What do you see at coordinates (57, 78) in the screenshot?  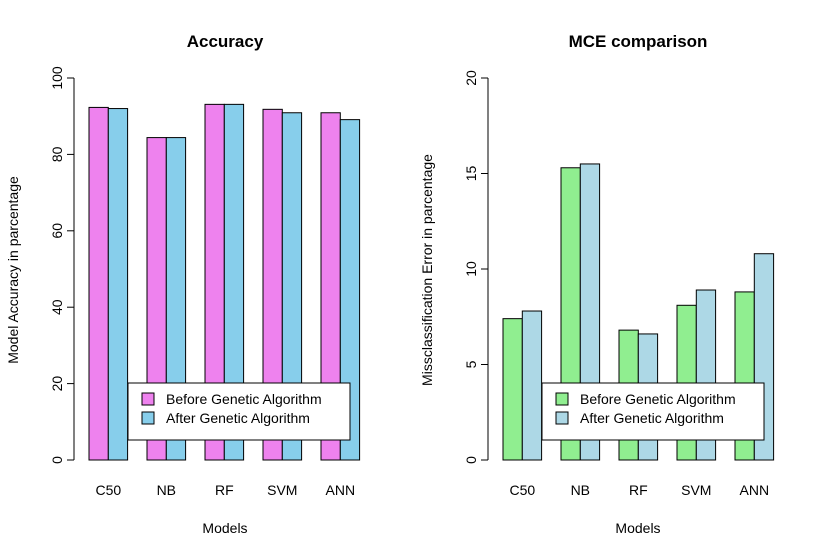 I see `y-tick-label: 100` at bounding box center [57, 78].